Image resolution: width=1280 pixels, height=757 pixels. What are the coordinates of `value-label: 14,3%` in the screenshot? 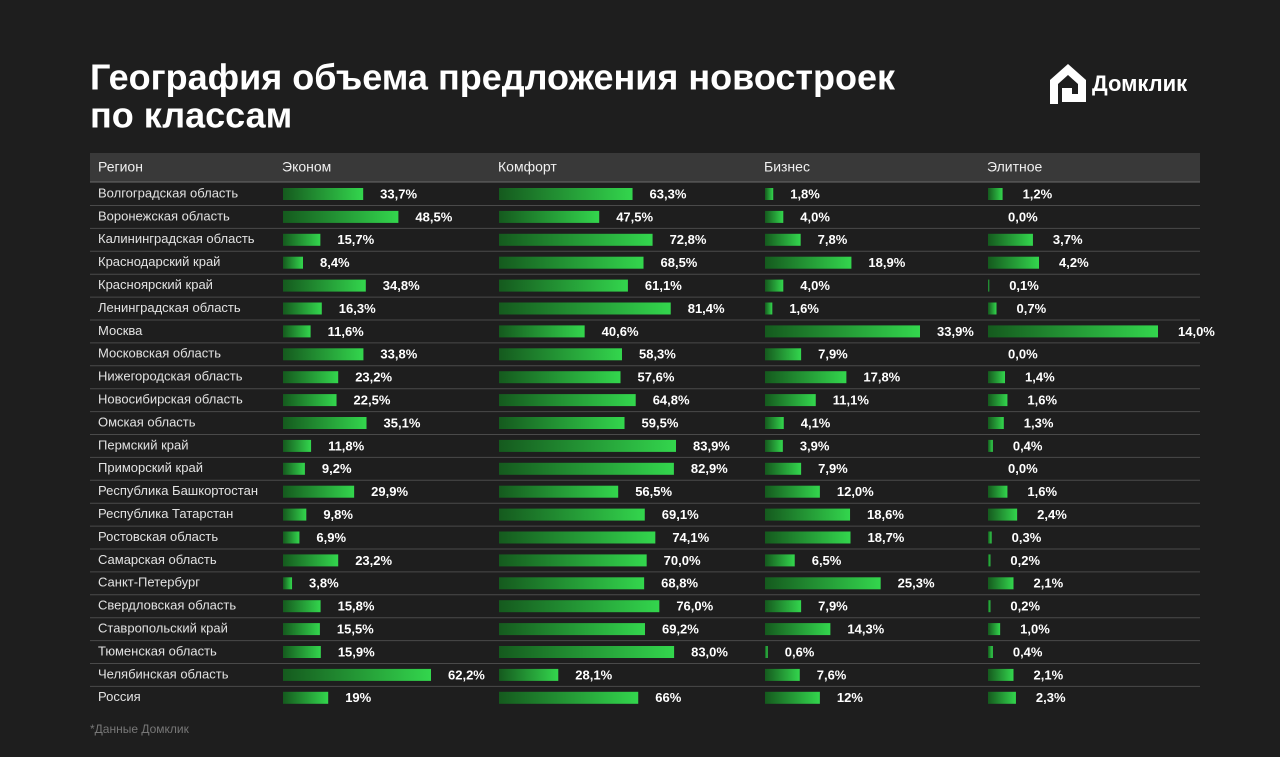 It's located at (865, 629).